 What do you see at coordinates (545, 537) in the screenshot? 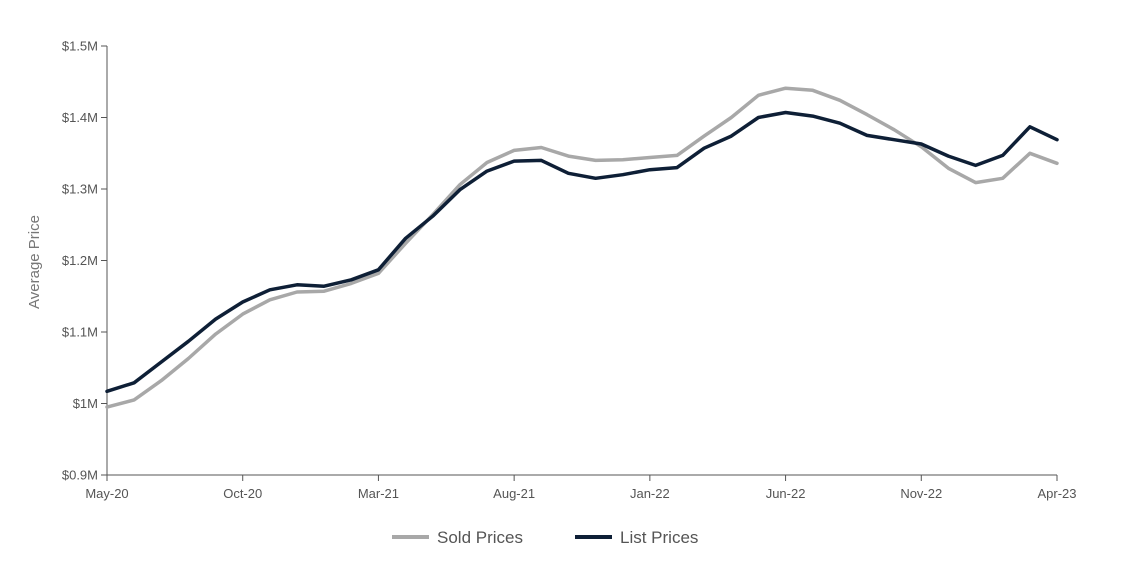
I see `legend: Sold Prices List Prices` at bounding box center [545, 537].